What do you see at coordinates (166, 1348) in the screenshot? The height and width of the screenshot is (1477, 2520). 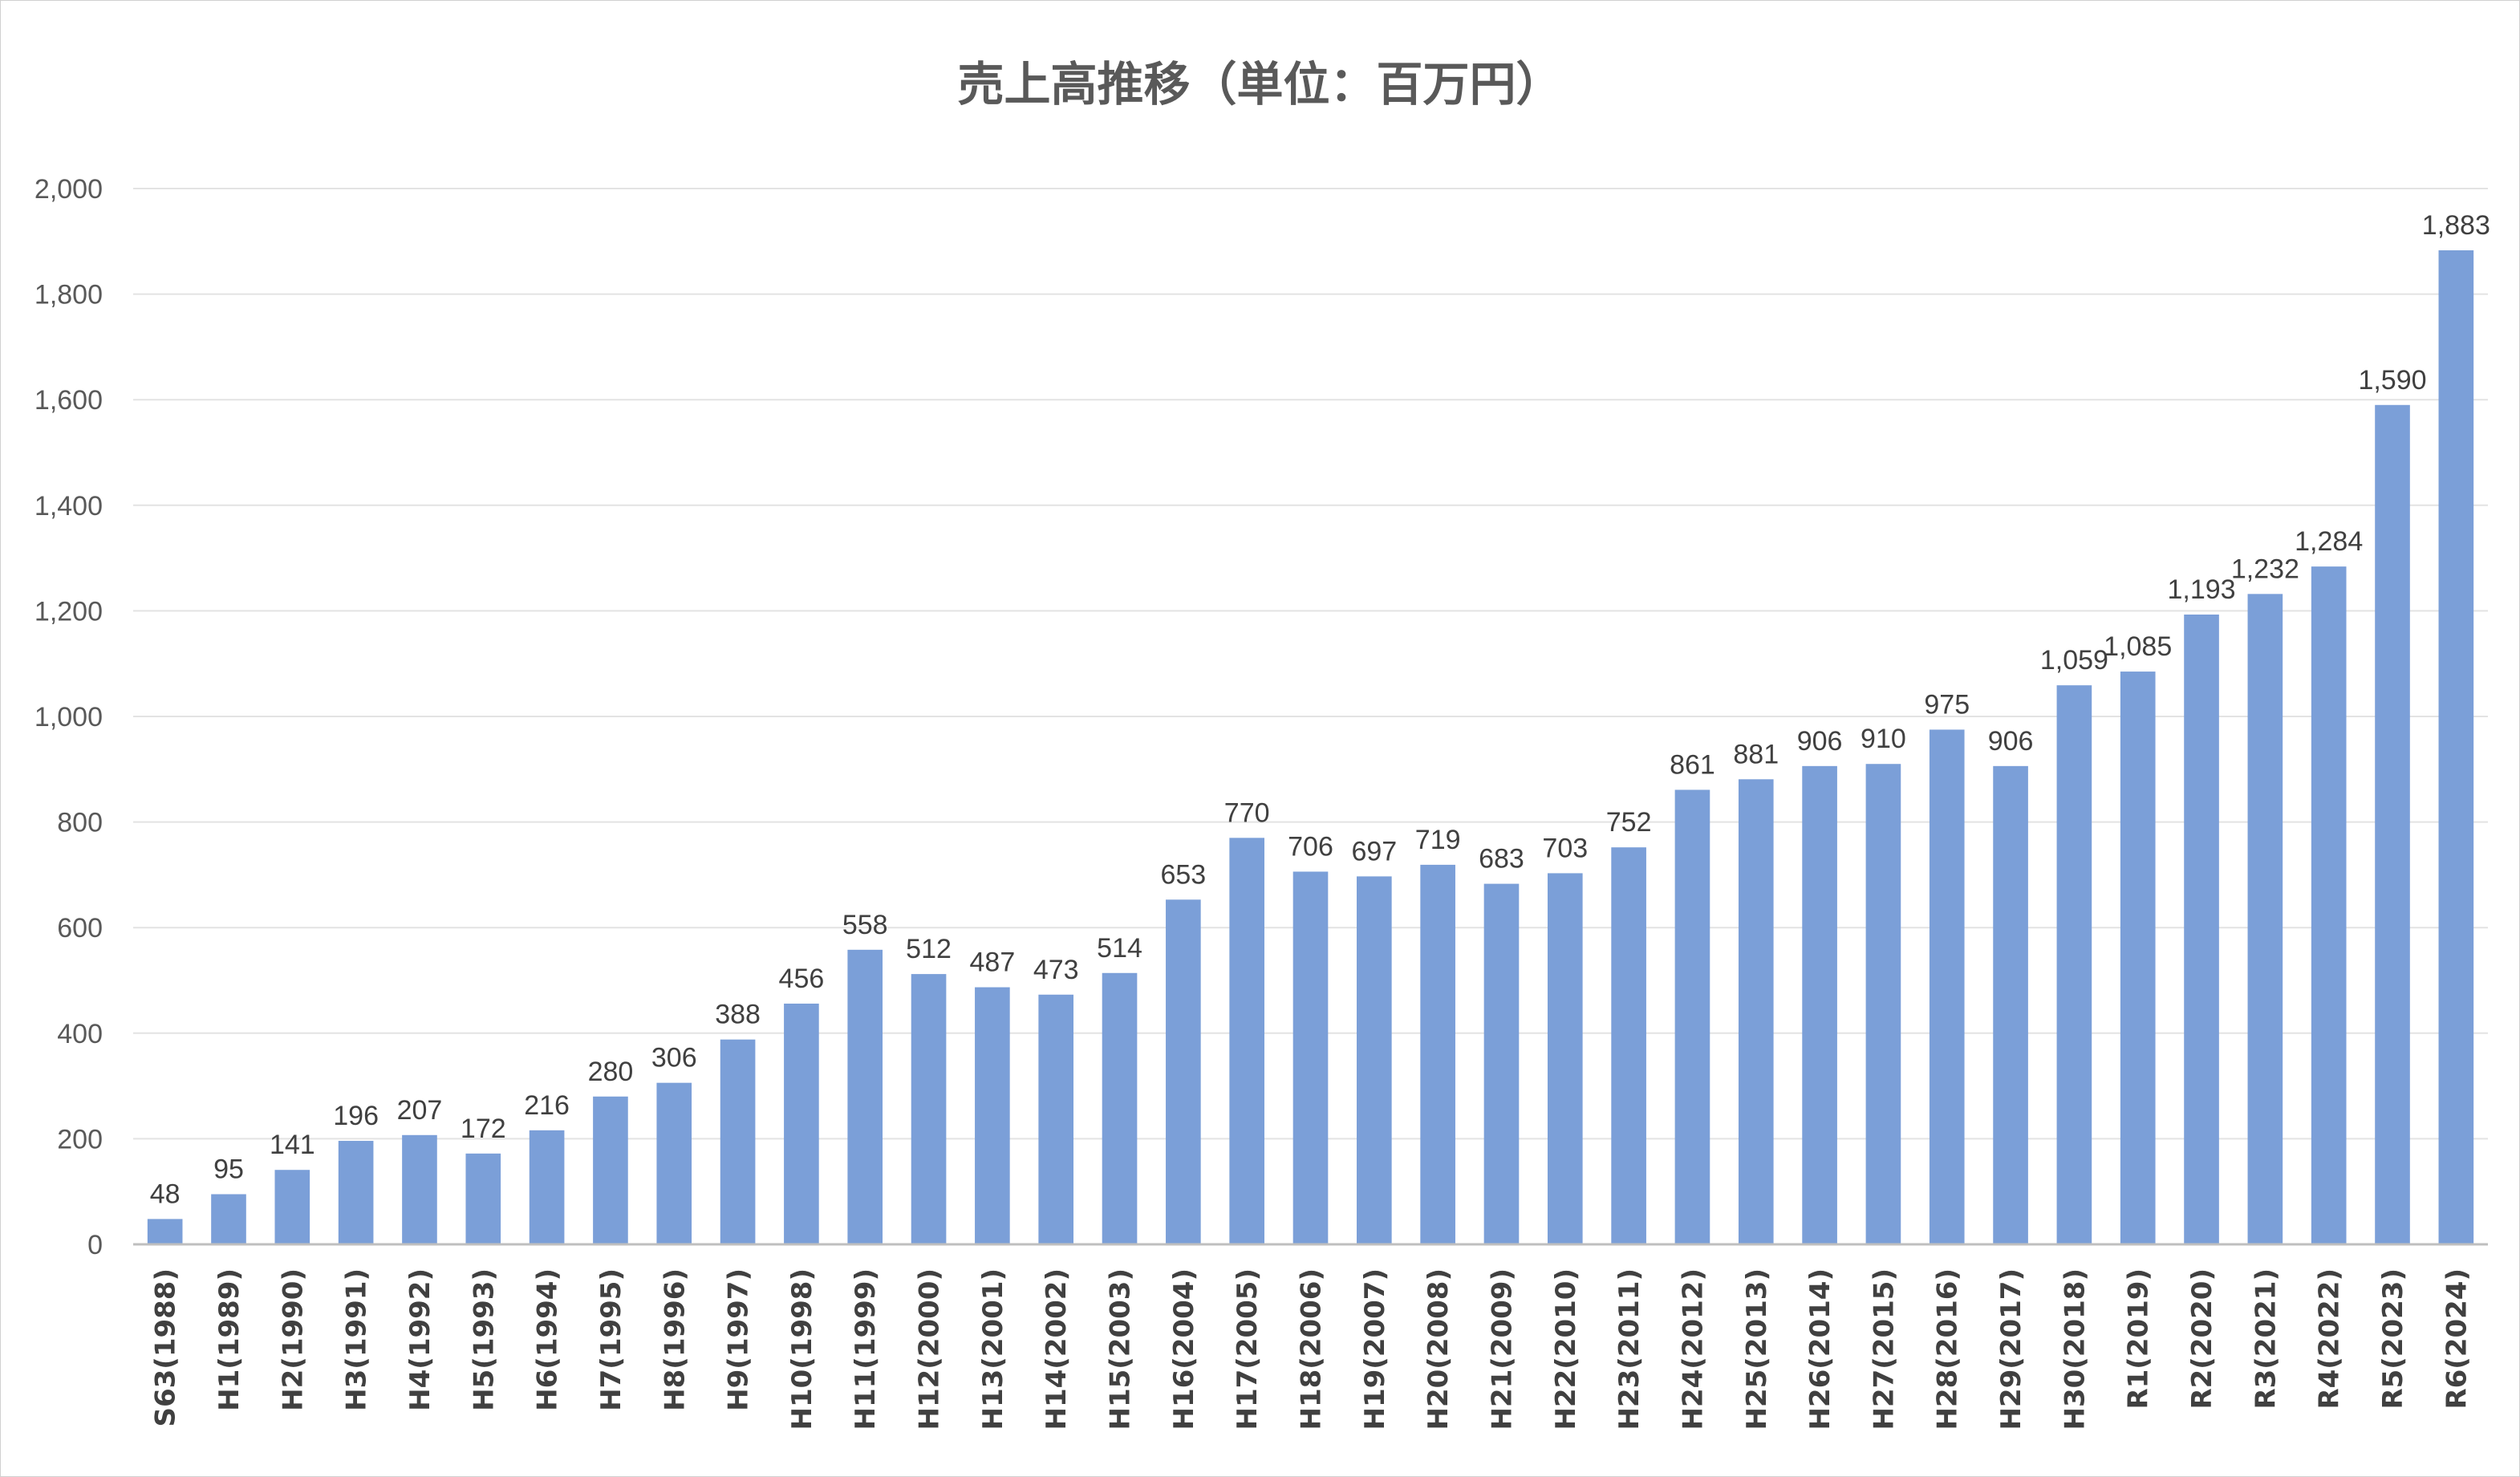 I see `x-tick-label: S63(1988)` at bounding box center [166, 1348].